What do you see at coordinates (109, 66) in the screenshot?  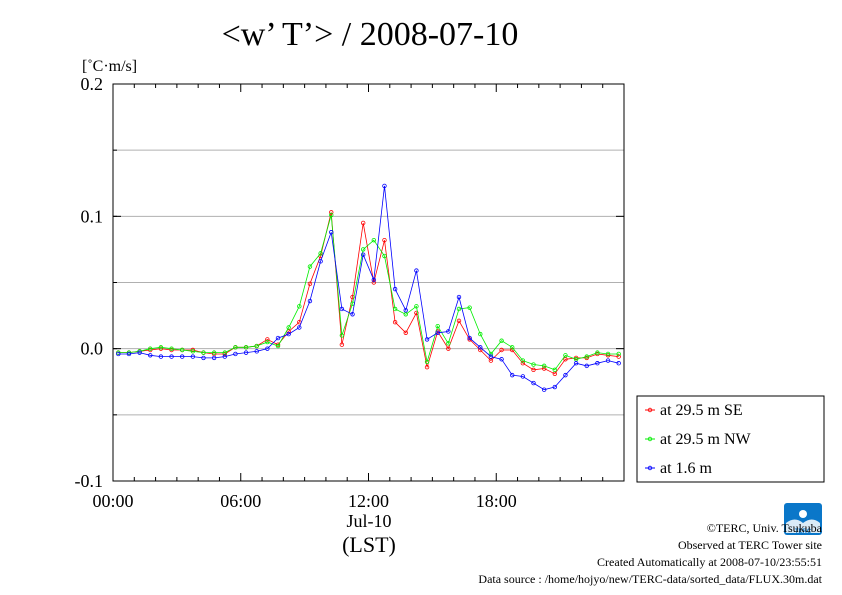 I see `y-unit-label: [˚C·m/s]` at bounding box center [109, 66].